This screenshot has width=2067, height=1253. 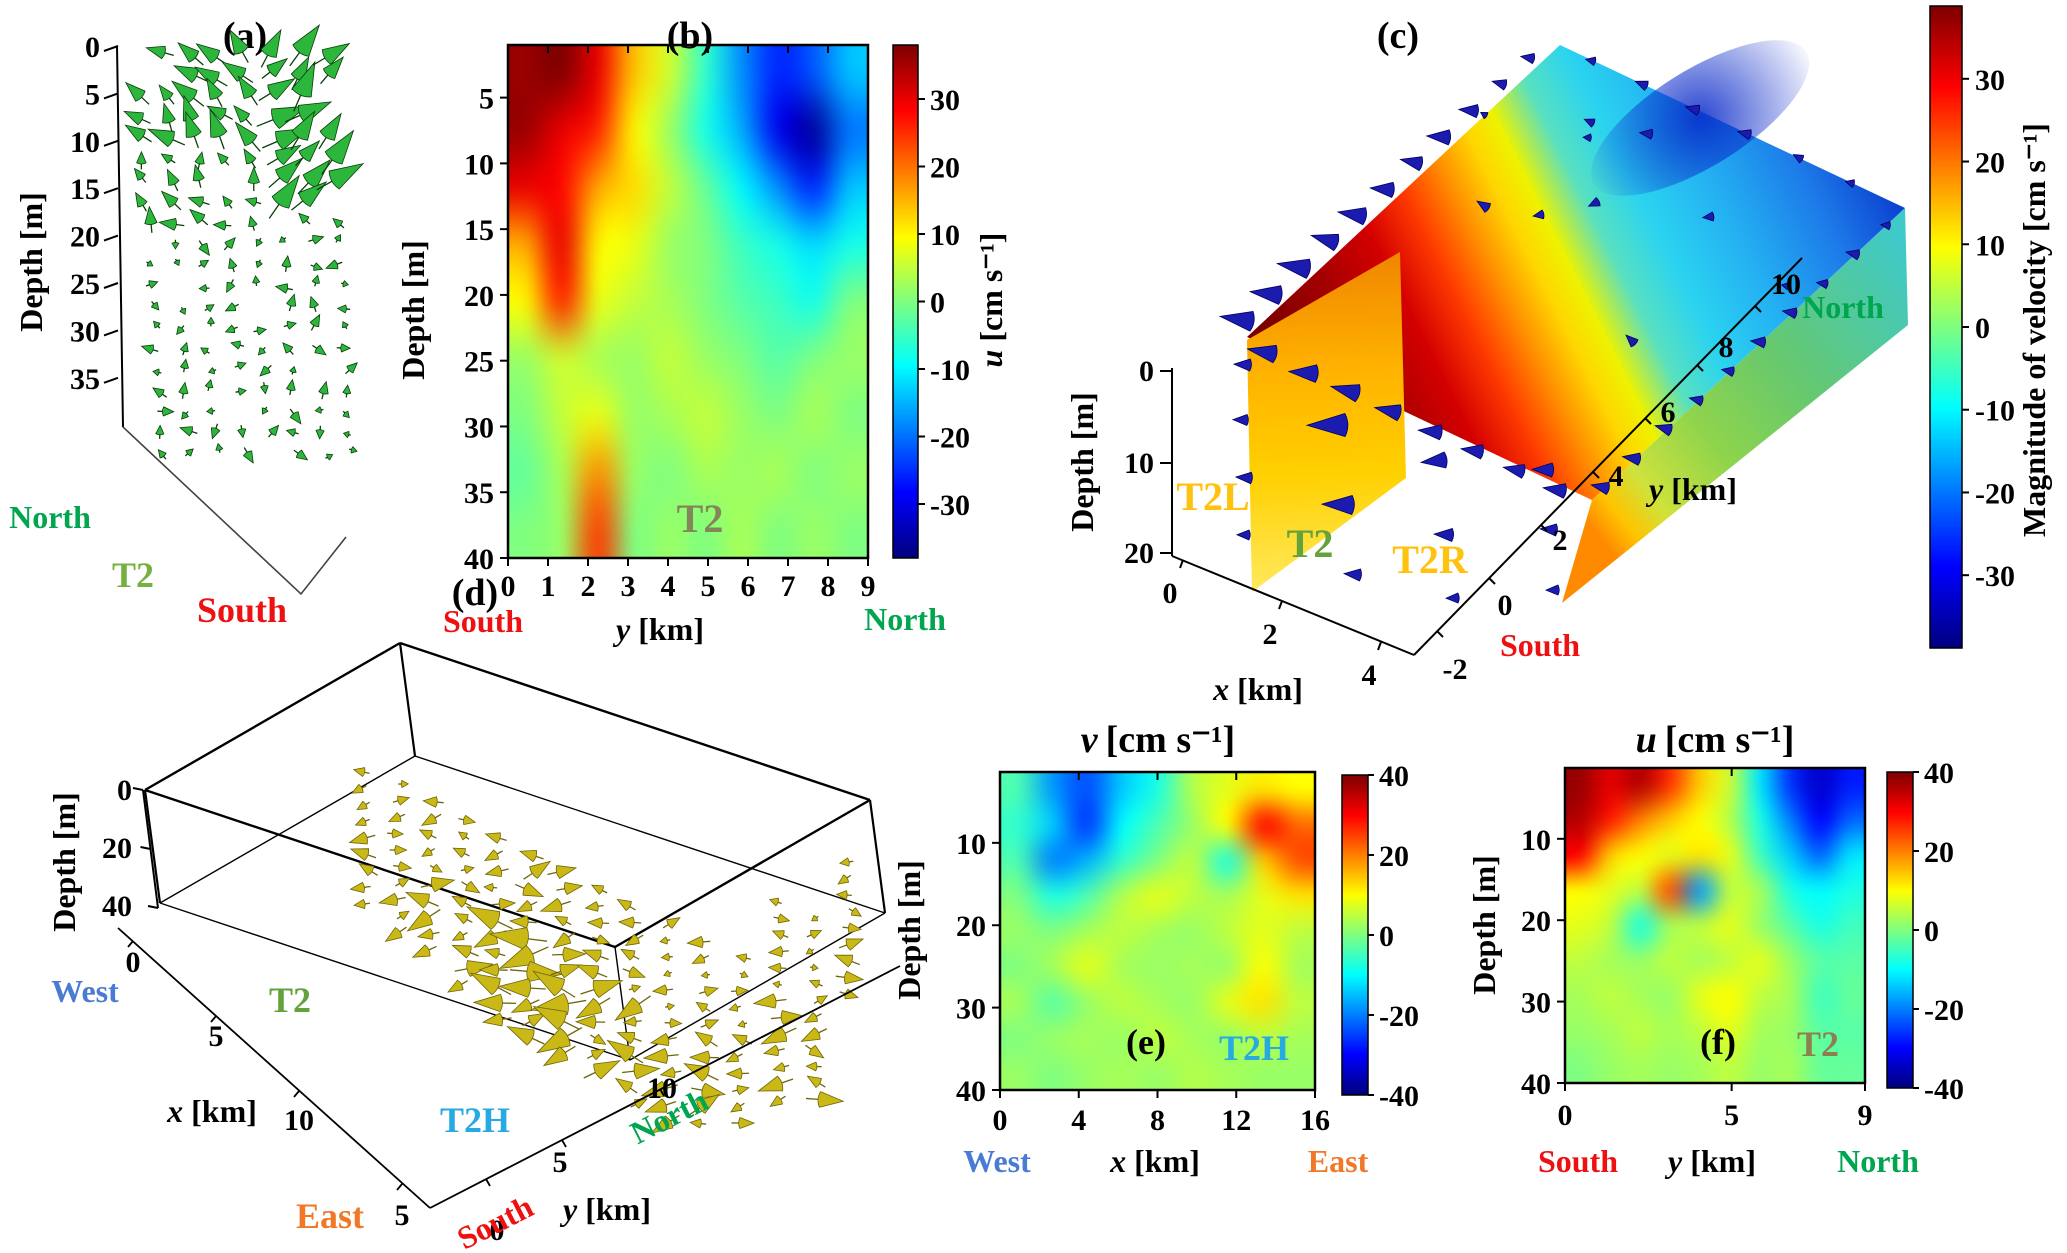 What do you see at coordinates (1786, 284) in the screenshot?
I see `tick-label: 10` at bounding box center [1786, 284].